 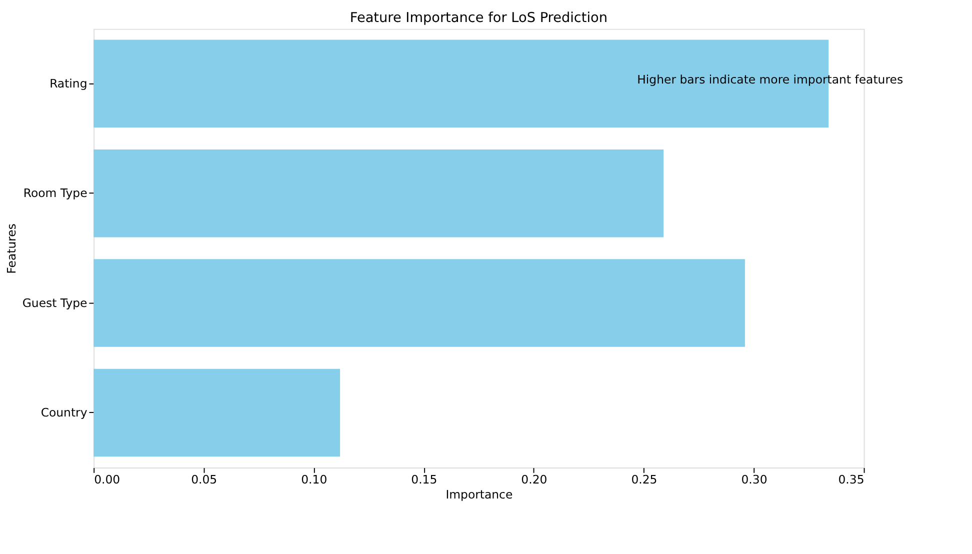 I want to click on x-tick-label: 0.20, so click(x=534, y=479).